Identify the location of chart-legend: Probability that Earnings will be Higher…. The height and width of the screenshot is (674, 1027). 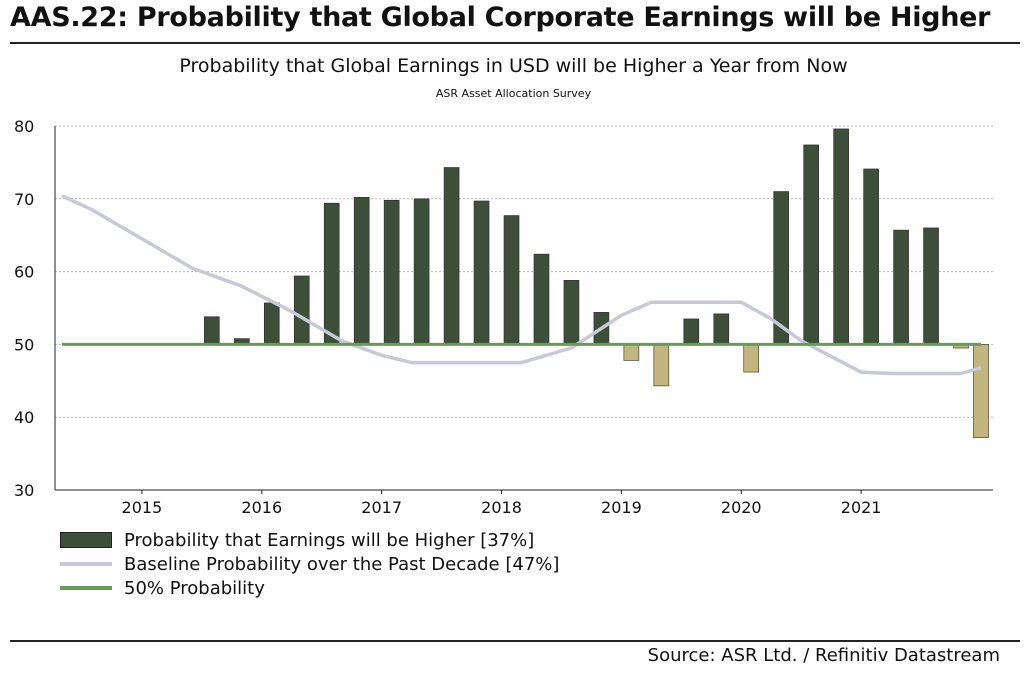
(309, 564).